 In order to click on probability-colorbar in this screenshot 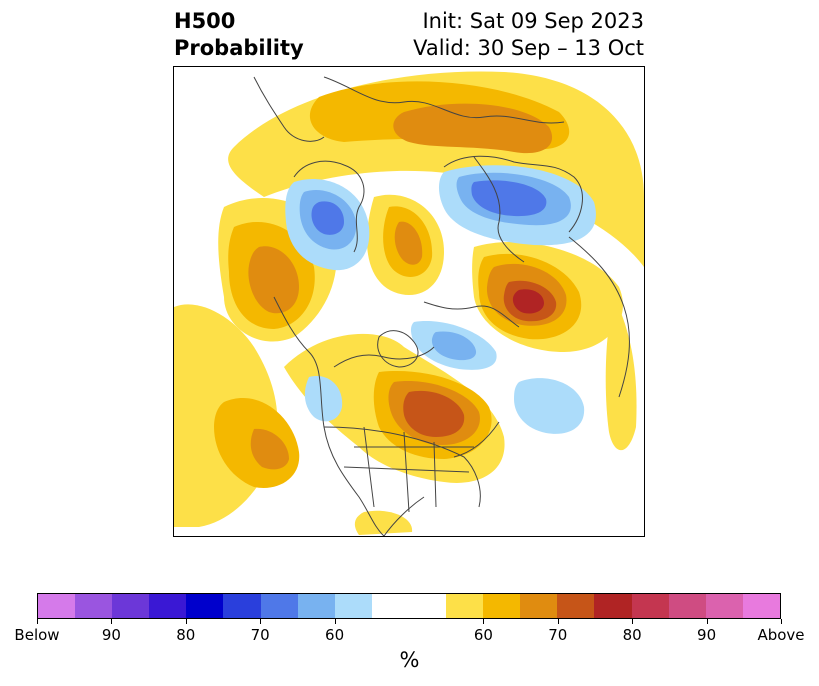, I will do `click(409, 606)`.